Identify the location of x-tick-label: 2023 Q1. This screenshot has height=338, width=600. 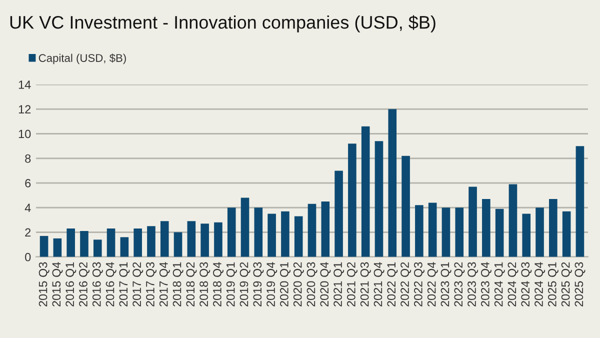
(446, 284).